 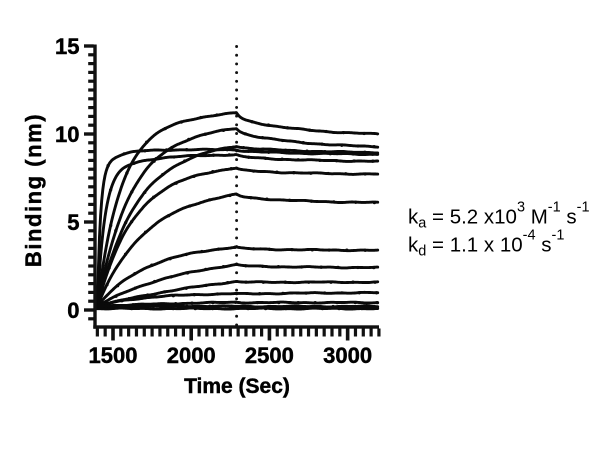 What do you see at coordinates (73, 222) in the screenshot?
I see `svg-text: 5` at bounding box center [73, 222].